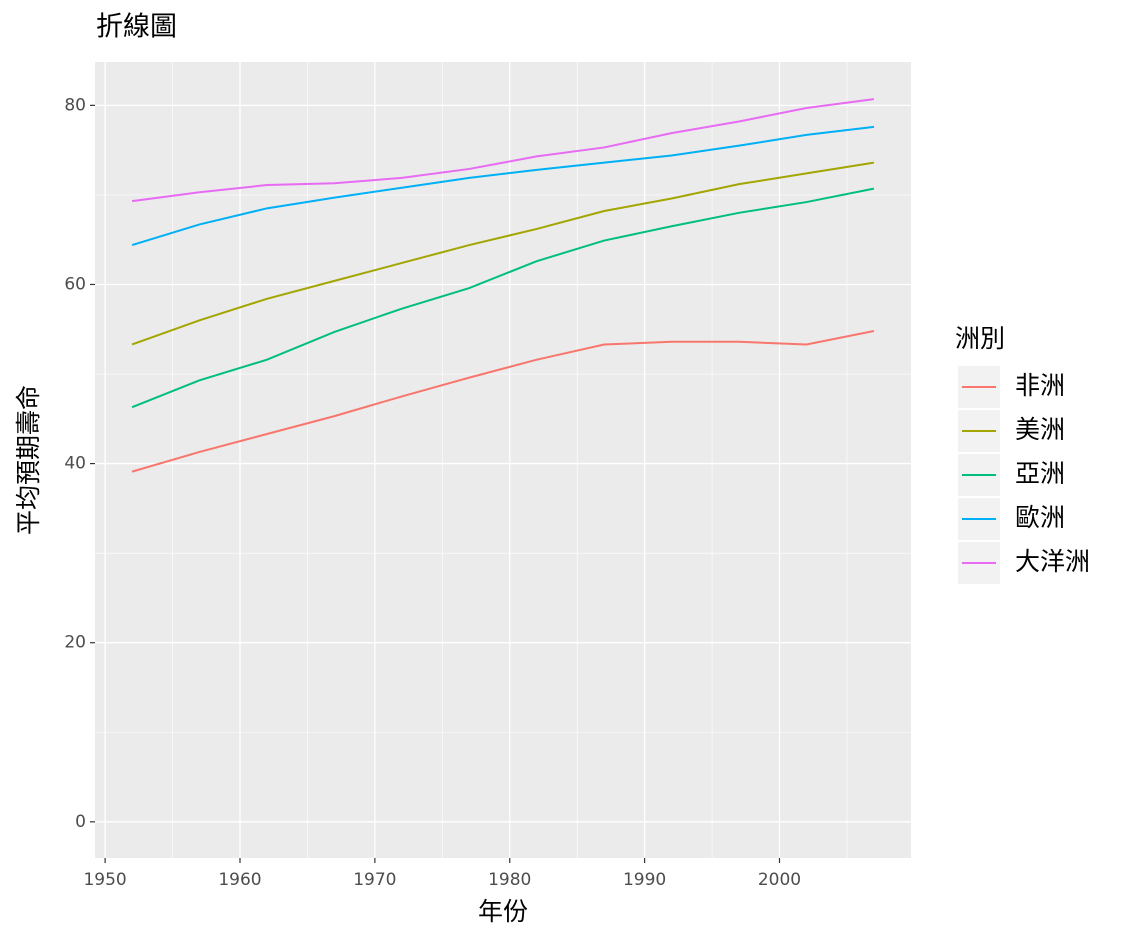  I want to click on y-tick-label: 60, so click(75, 284).